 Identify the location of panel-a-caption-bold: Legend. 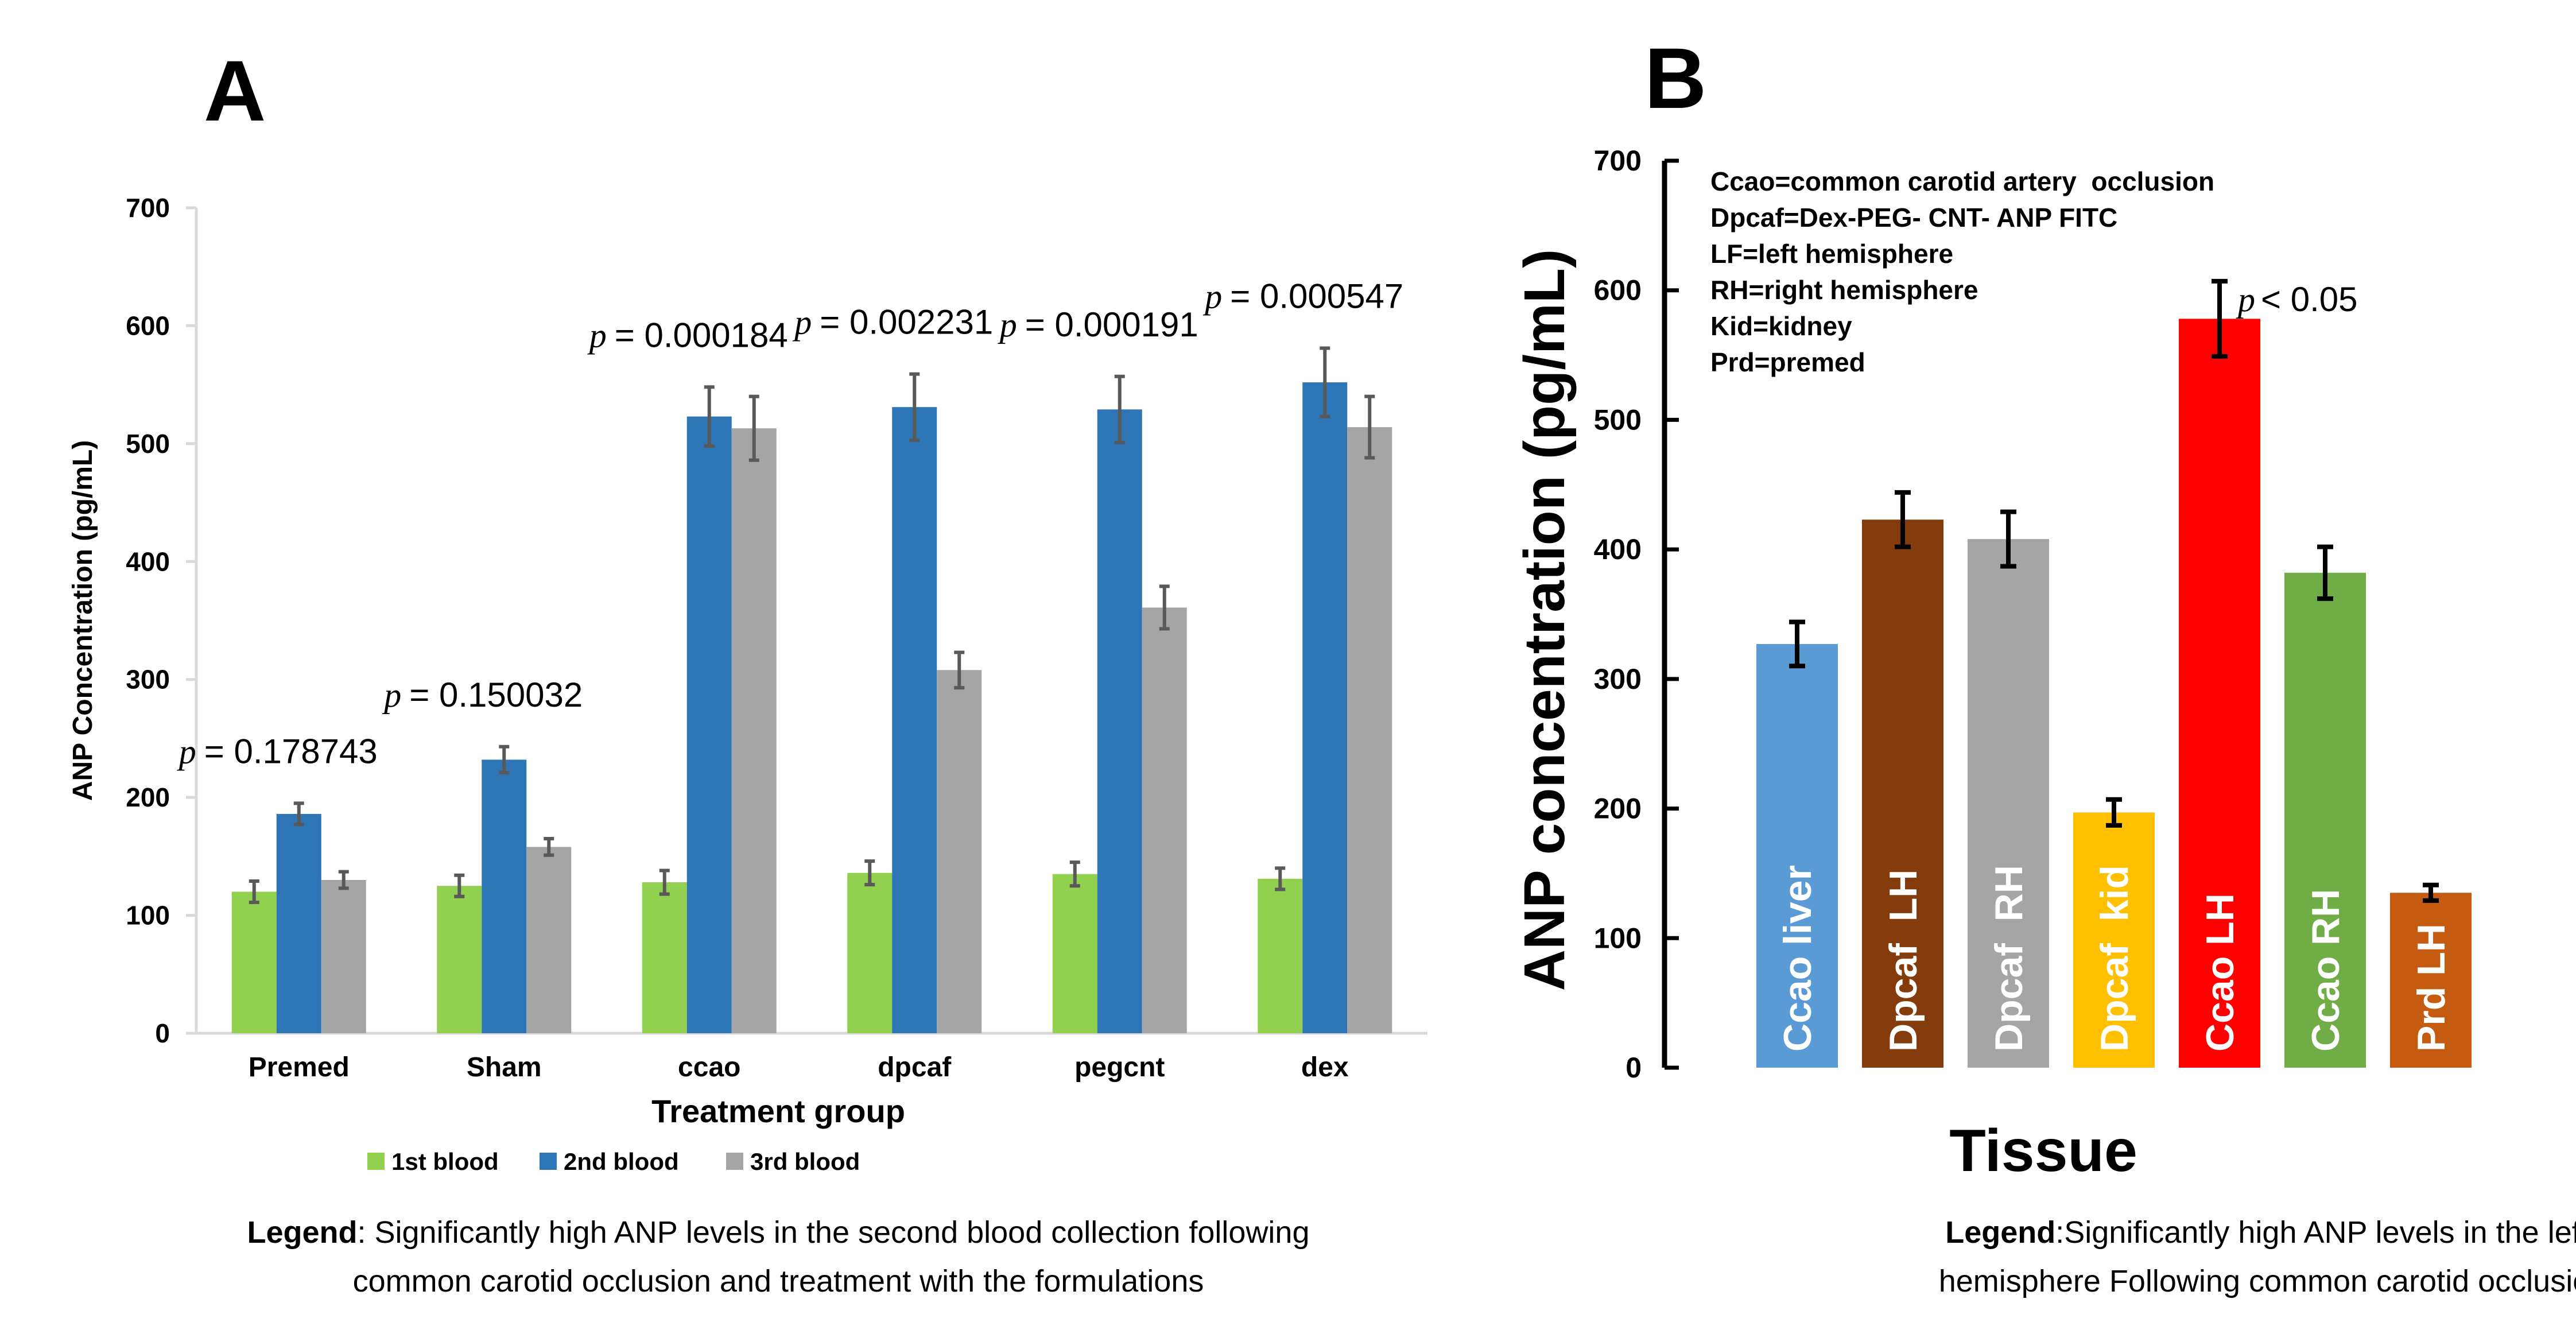
(302, 1232).